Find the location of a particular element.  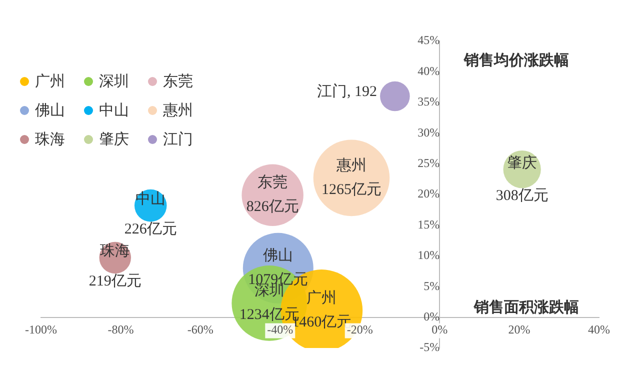

legend-label: 广州 is located at coordinates (50, 81).